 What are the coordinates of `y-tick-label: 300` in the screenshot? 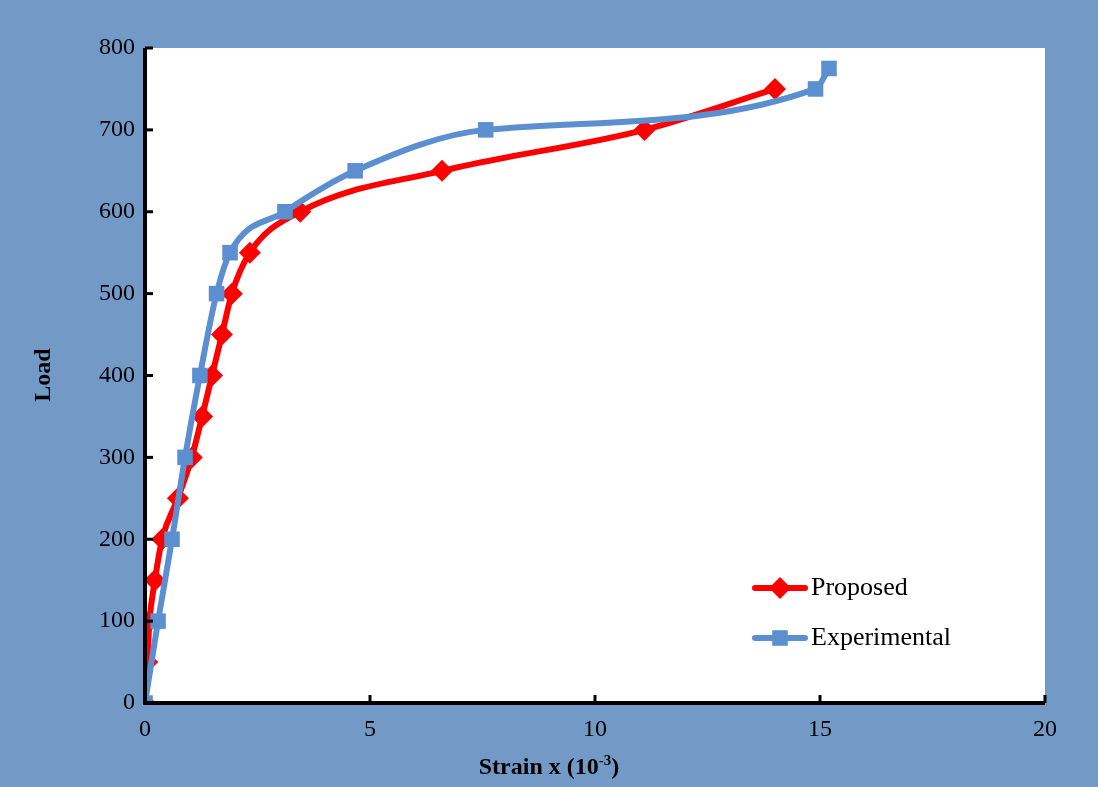 It's located at (117, 455).